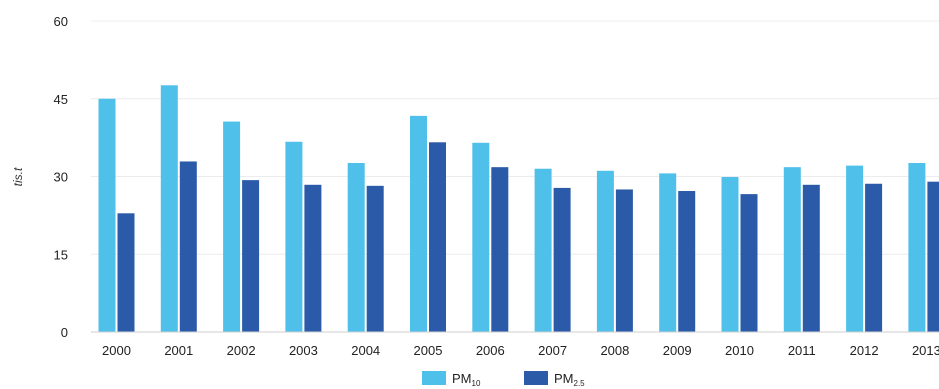  Describe the element at coordinates (536, 378) in the screenshot. I see `legend-swatch-pm25` at that location.